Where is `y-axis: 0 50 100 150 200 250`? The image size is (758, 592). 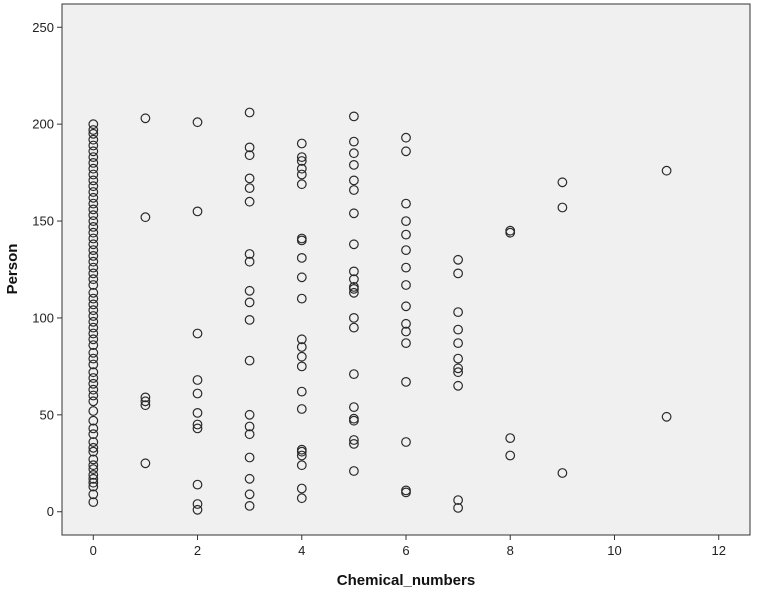 y-axis: 0 50 100 150 200 250 is located at coordinates (47, 269).